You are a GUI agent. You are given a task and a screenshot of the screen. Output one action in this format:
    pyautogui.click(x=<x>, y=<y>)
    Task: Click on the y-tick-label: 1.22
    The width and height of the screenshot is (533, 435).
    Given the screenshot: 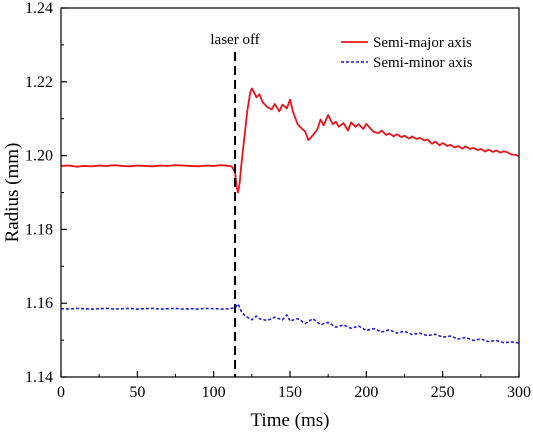 What is the action you would take?
    pyautogui.click(x=39, y=82)
    